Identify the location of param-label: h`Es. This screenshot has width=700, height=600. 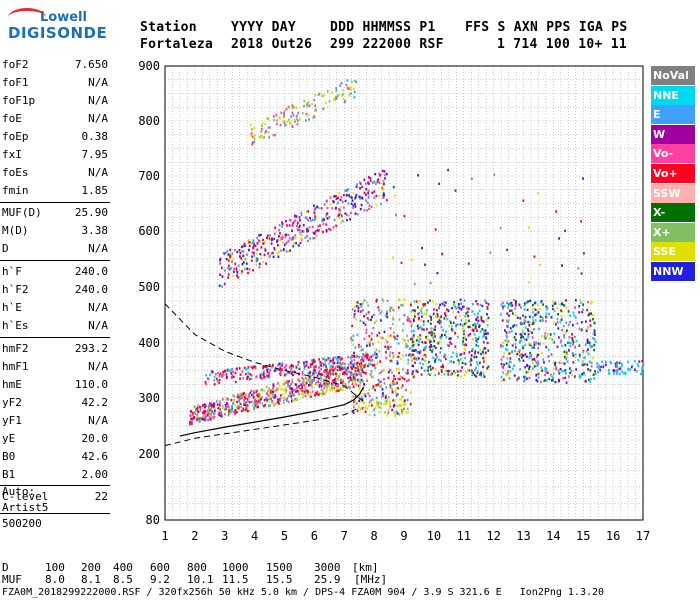
(15, 325).